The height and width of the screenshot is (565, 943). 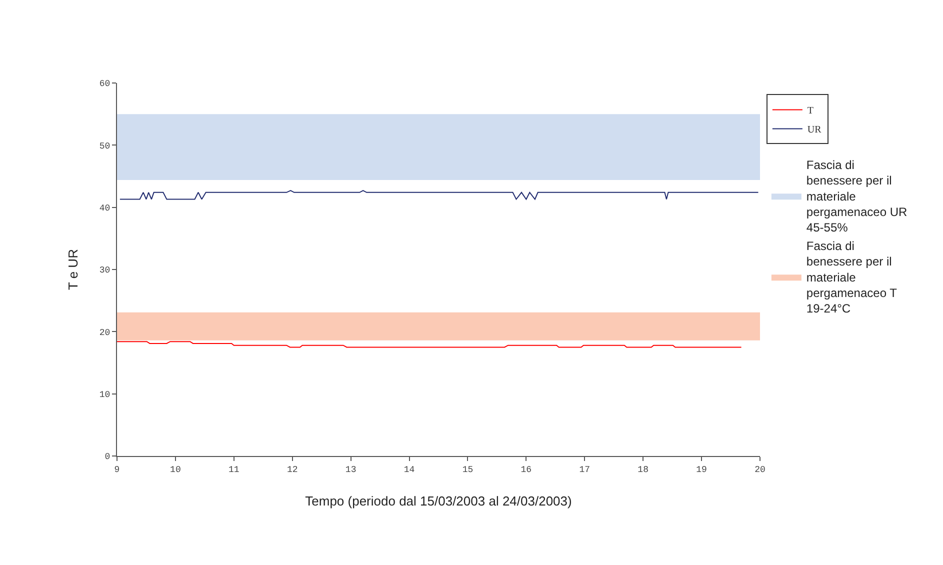 What do you see at coordinates (104, 395) in the screenshot?
I see `y-tick-label: 10` at bounding box center [104, 395].